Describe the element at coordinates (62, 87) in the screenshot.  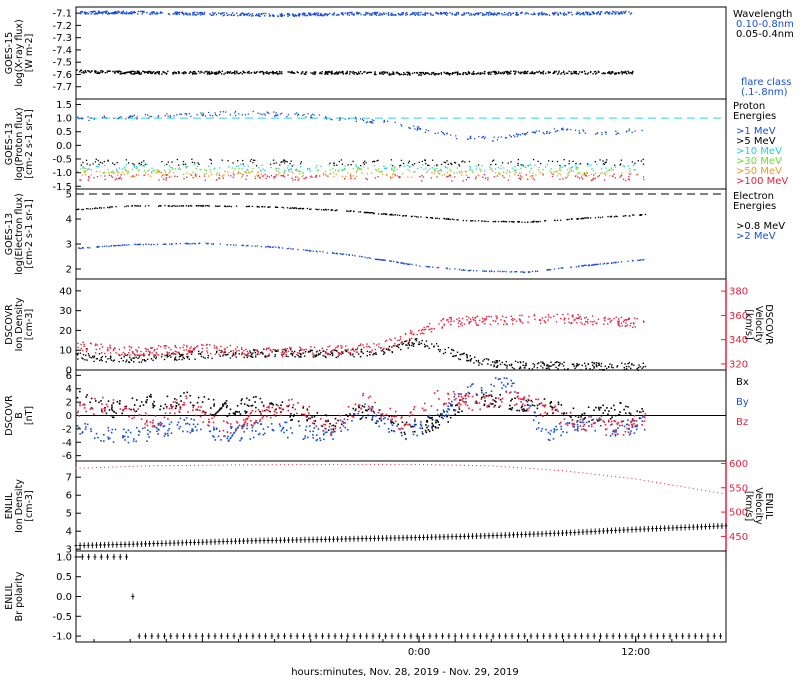
I see `y-tick-label: -7.7` at that location.